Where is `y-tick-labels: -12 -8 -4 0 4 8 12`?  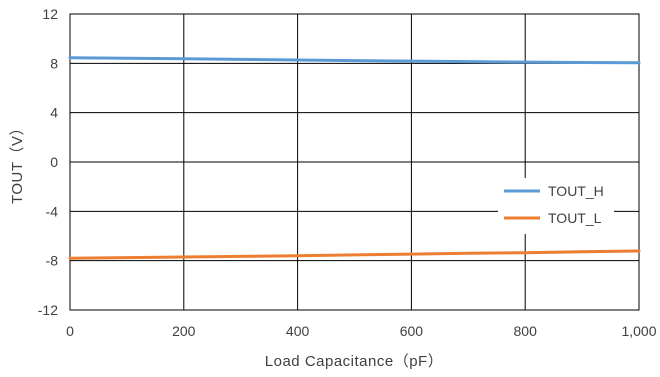
y-tick-labels: -12 -8 -4 0 4 8 12 is located at coordinates (48, 162).